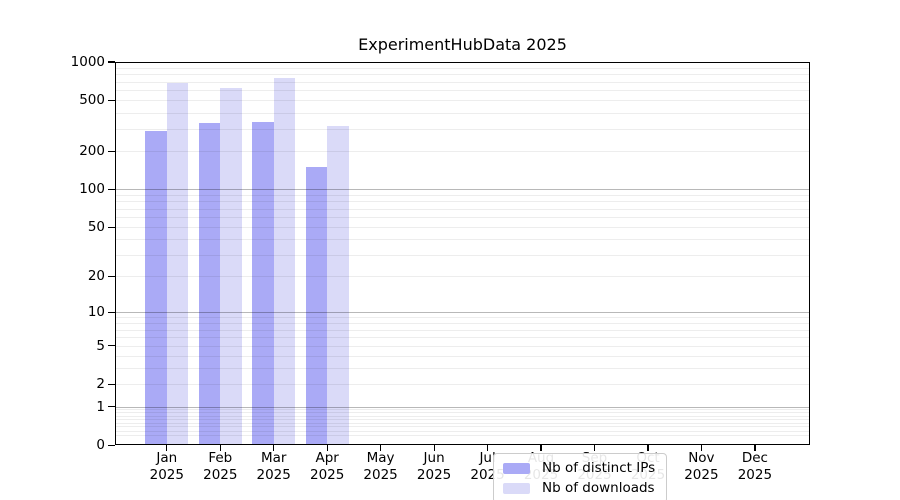 Image resolution: width=900 pixels, height=500 pixels. Describe the element at coordinates (156, 288) in the screenshot. I see `bar-jan-distinct-ips` at that location.